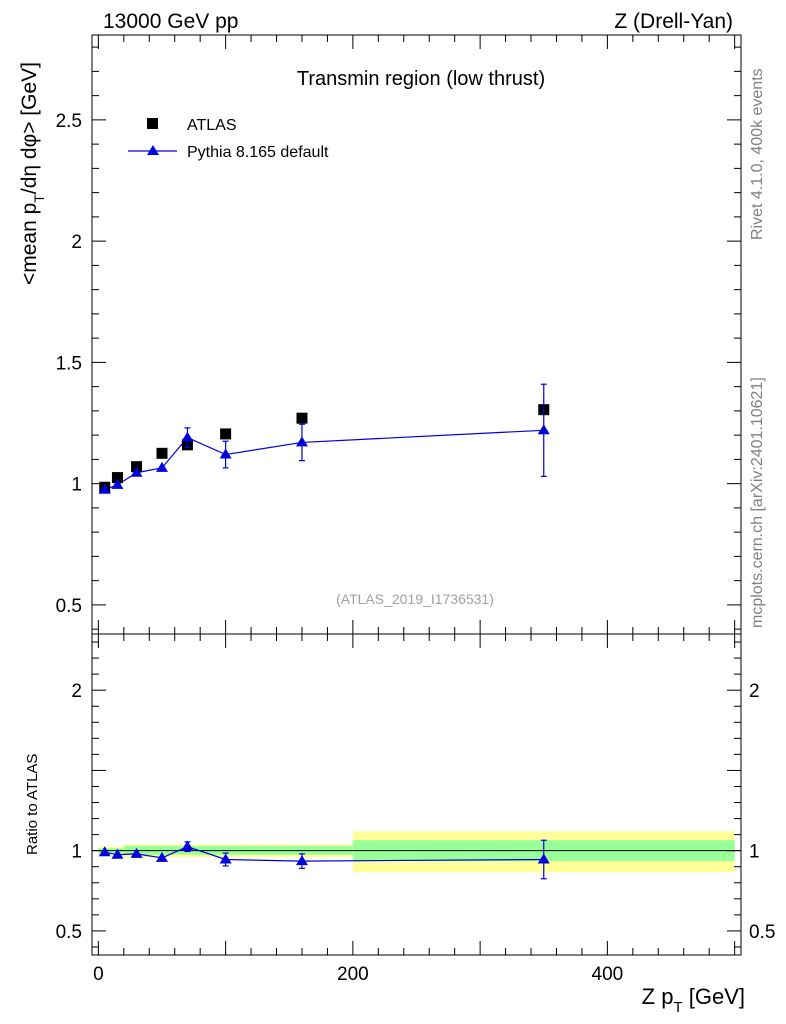 This screenshot has height=1024, width=786. Describe the element at coordinates (754, 852) in the screenshot. I see `ratio-ytick-label-right: 1` at that location.